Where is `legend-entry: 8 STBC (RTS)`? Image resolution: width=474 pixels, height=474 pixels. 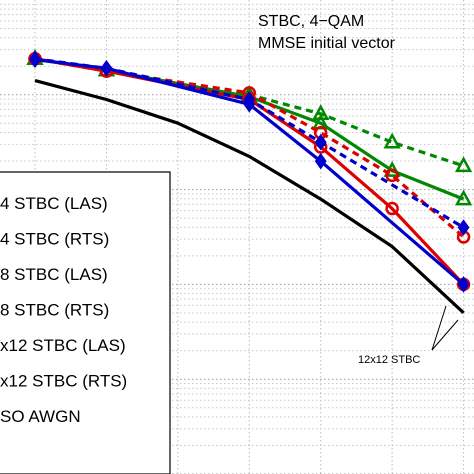 legend-entry: 8 STBC (RTS) is located at coordinates (54, 310).